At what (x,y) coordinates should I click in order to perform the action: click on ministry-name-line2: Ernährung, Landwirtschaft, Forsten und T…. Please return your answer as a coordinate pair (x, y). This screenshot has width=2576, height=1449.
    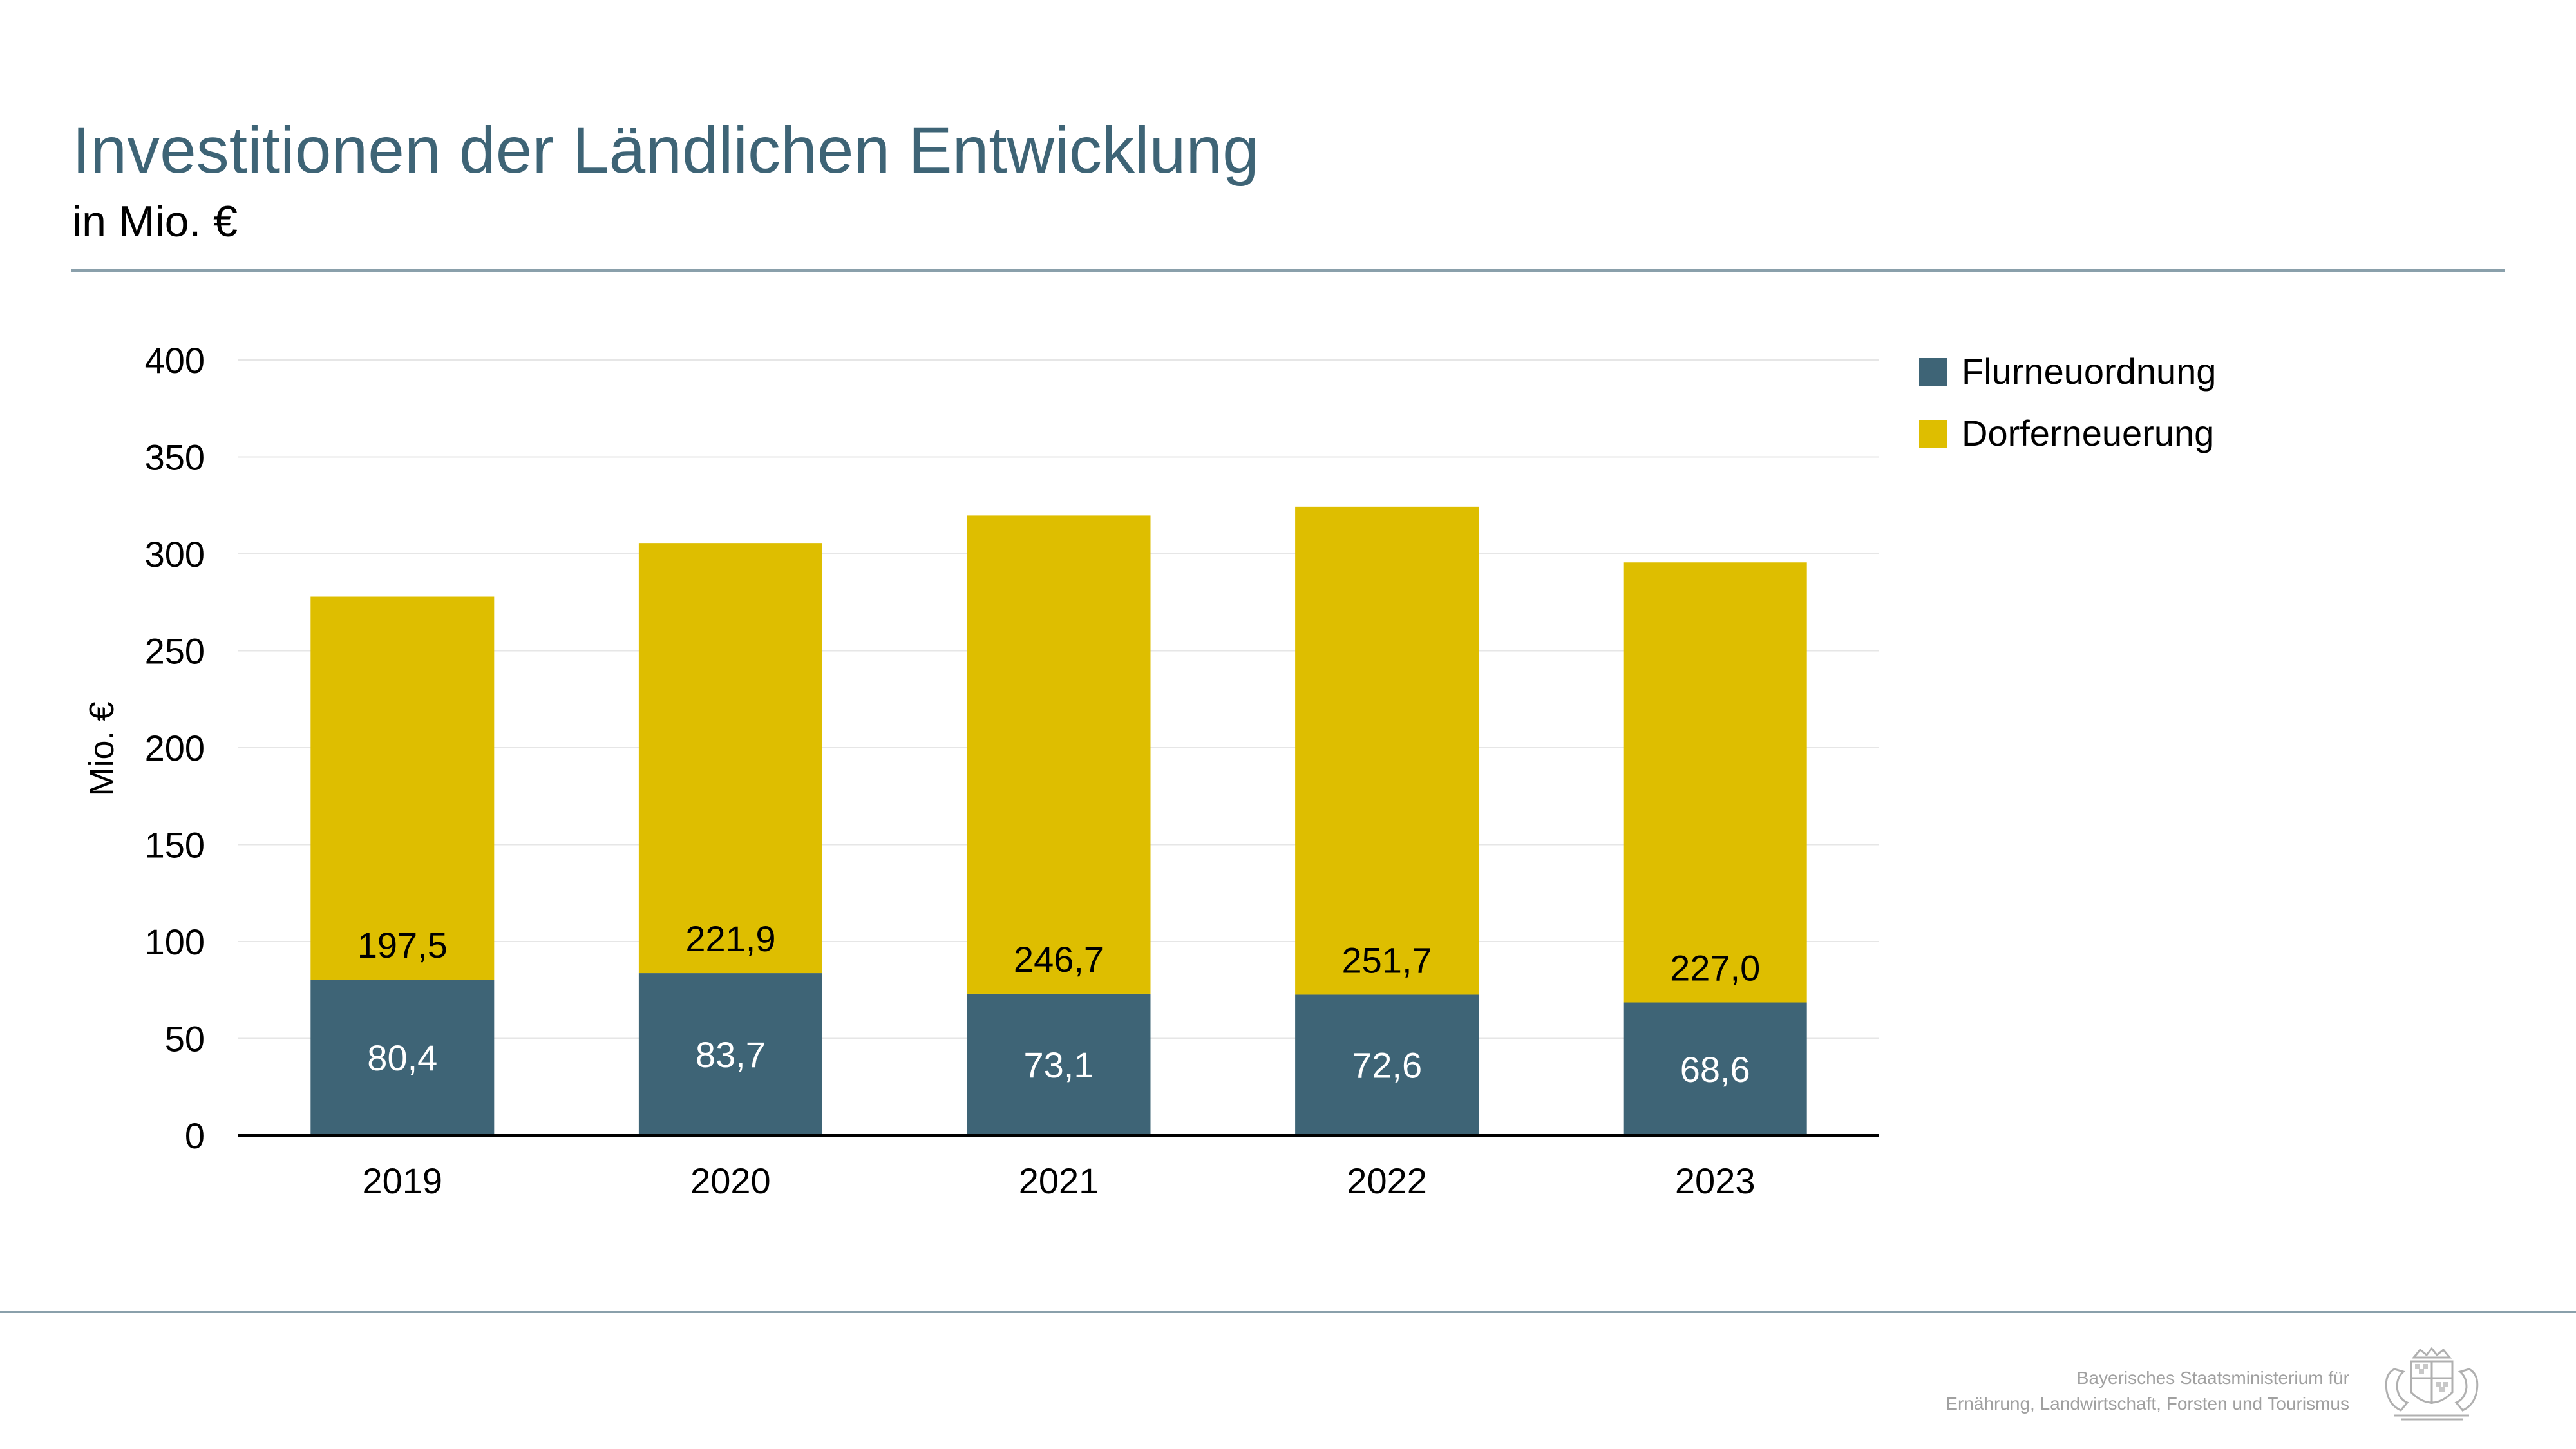
    Looking at the image, I should click on (2147, 1404).